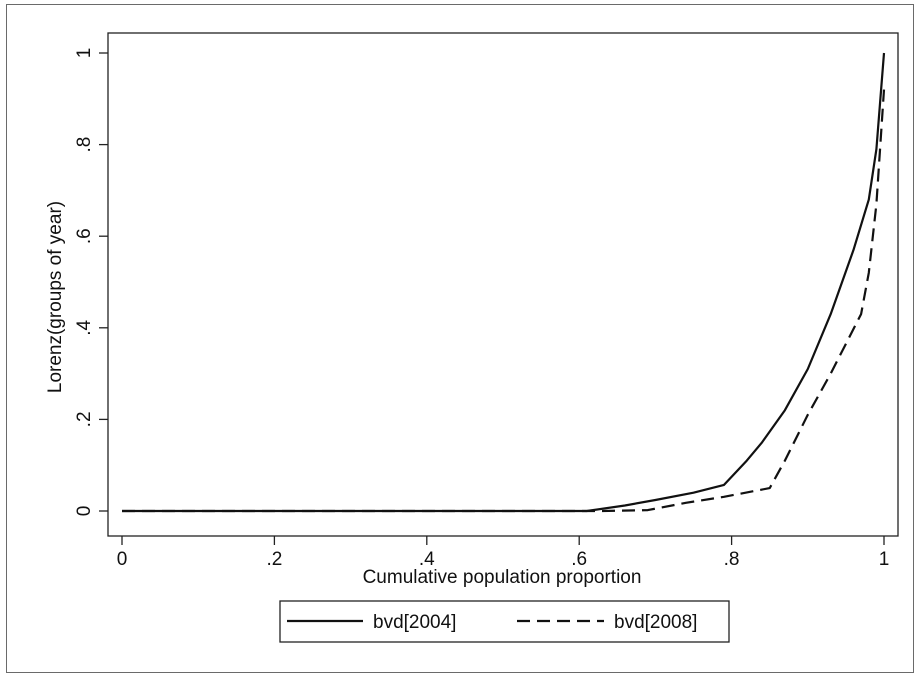 This screenshot has height=677, width=920. I want to click on x-tick-label: .2, so click(274, 559).